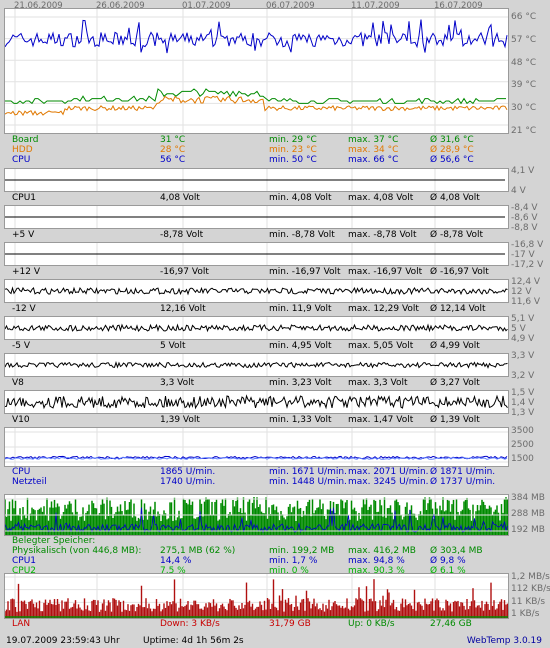  Describe the element at coordinates (518, 329) in the screenshot. I see `y-tick-label: 5 V` at that location.